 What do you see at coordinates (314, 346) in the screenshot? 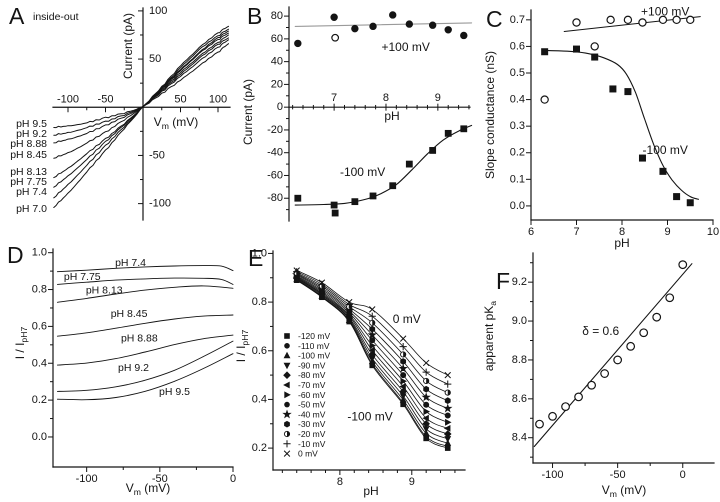
I see `legend-item-label: -110 mV` at bounding box center [314, 346].